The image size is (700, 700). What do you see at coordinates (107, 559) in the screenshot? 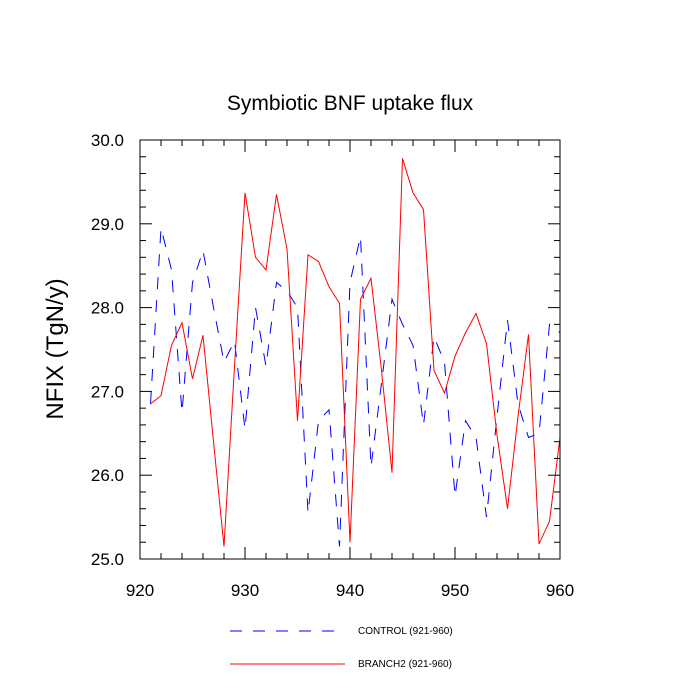
I see `y-tick-label: 25.0` at bounding box center [107, 559].